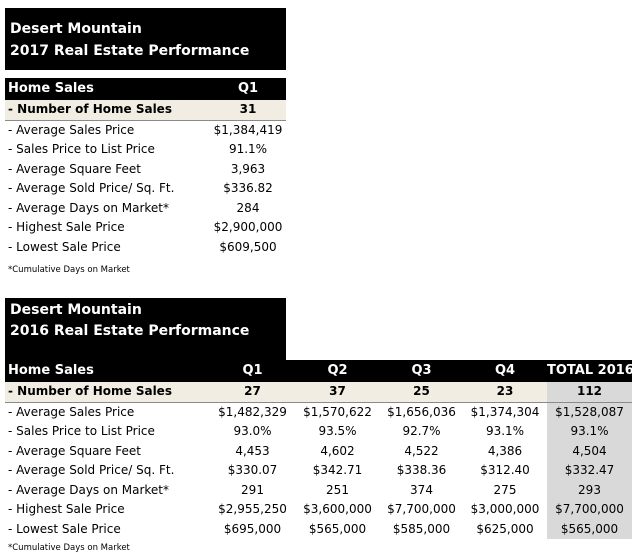 The height and width of the screenshot is (560, 643). What do you see at coordinates (248, 246) in the screenshot?
I see `cell-value: $609,500` at bounding box center [248, 246].